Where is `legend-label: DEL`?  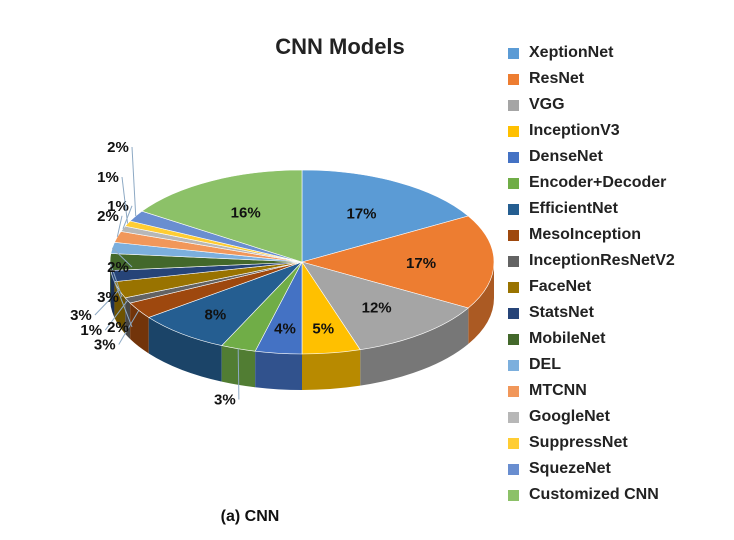
legend-label: DEL is located at coordinates (545, 364).